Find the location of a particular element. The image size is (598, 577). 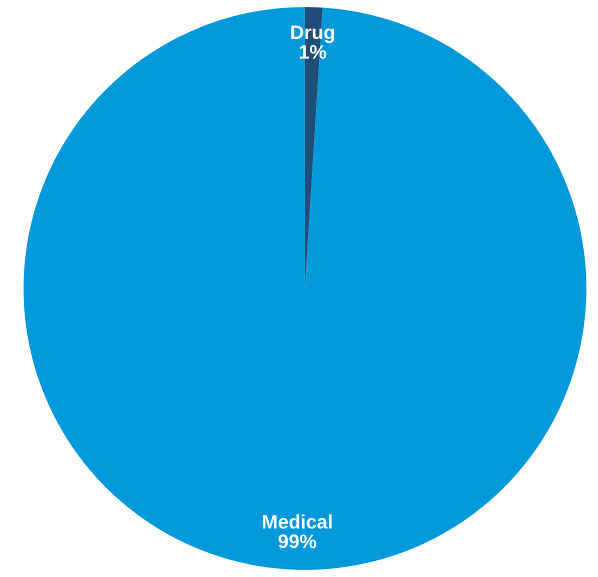

slice-label: Medical is located at coordinates (297, 521).